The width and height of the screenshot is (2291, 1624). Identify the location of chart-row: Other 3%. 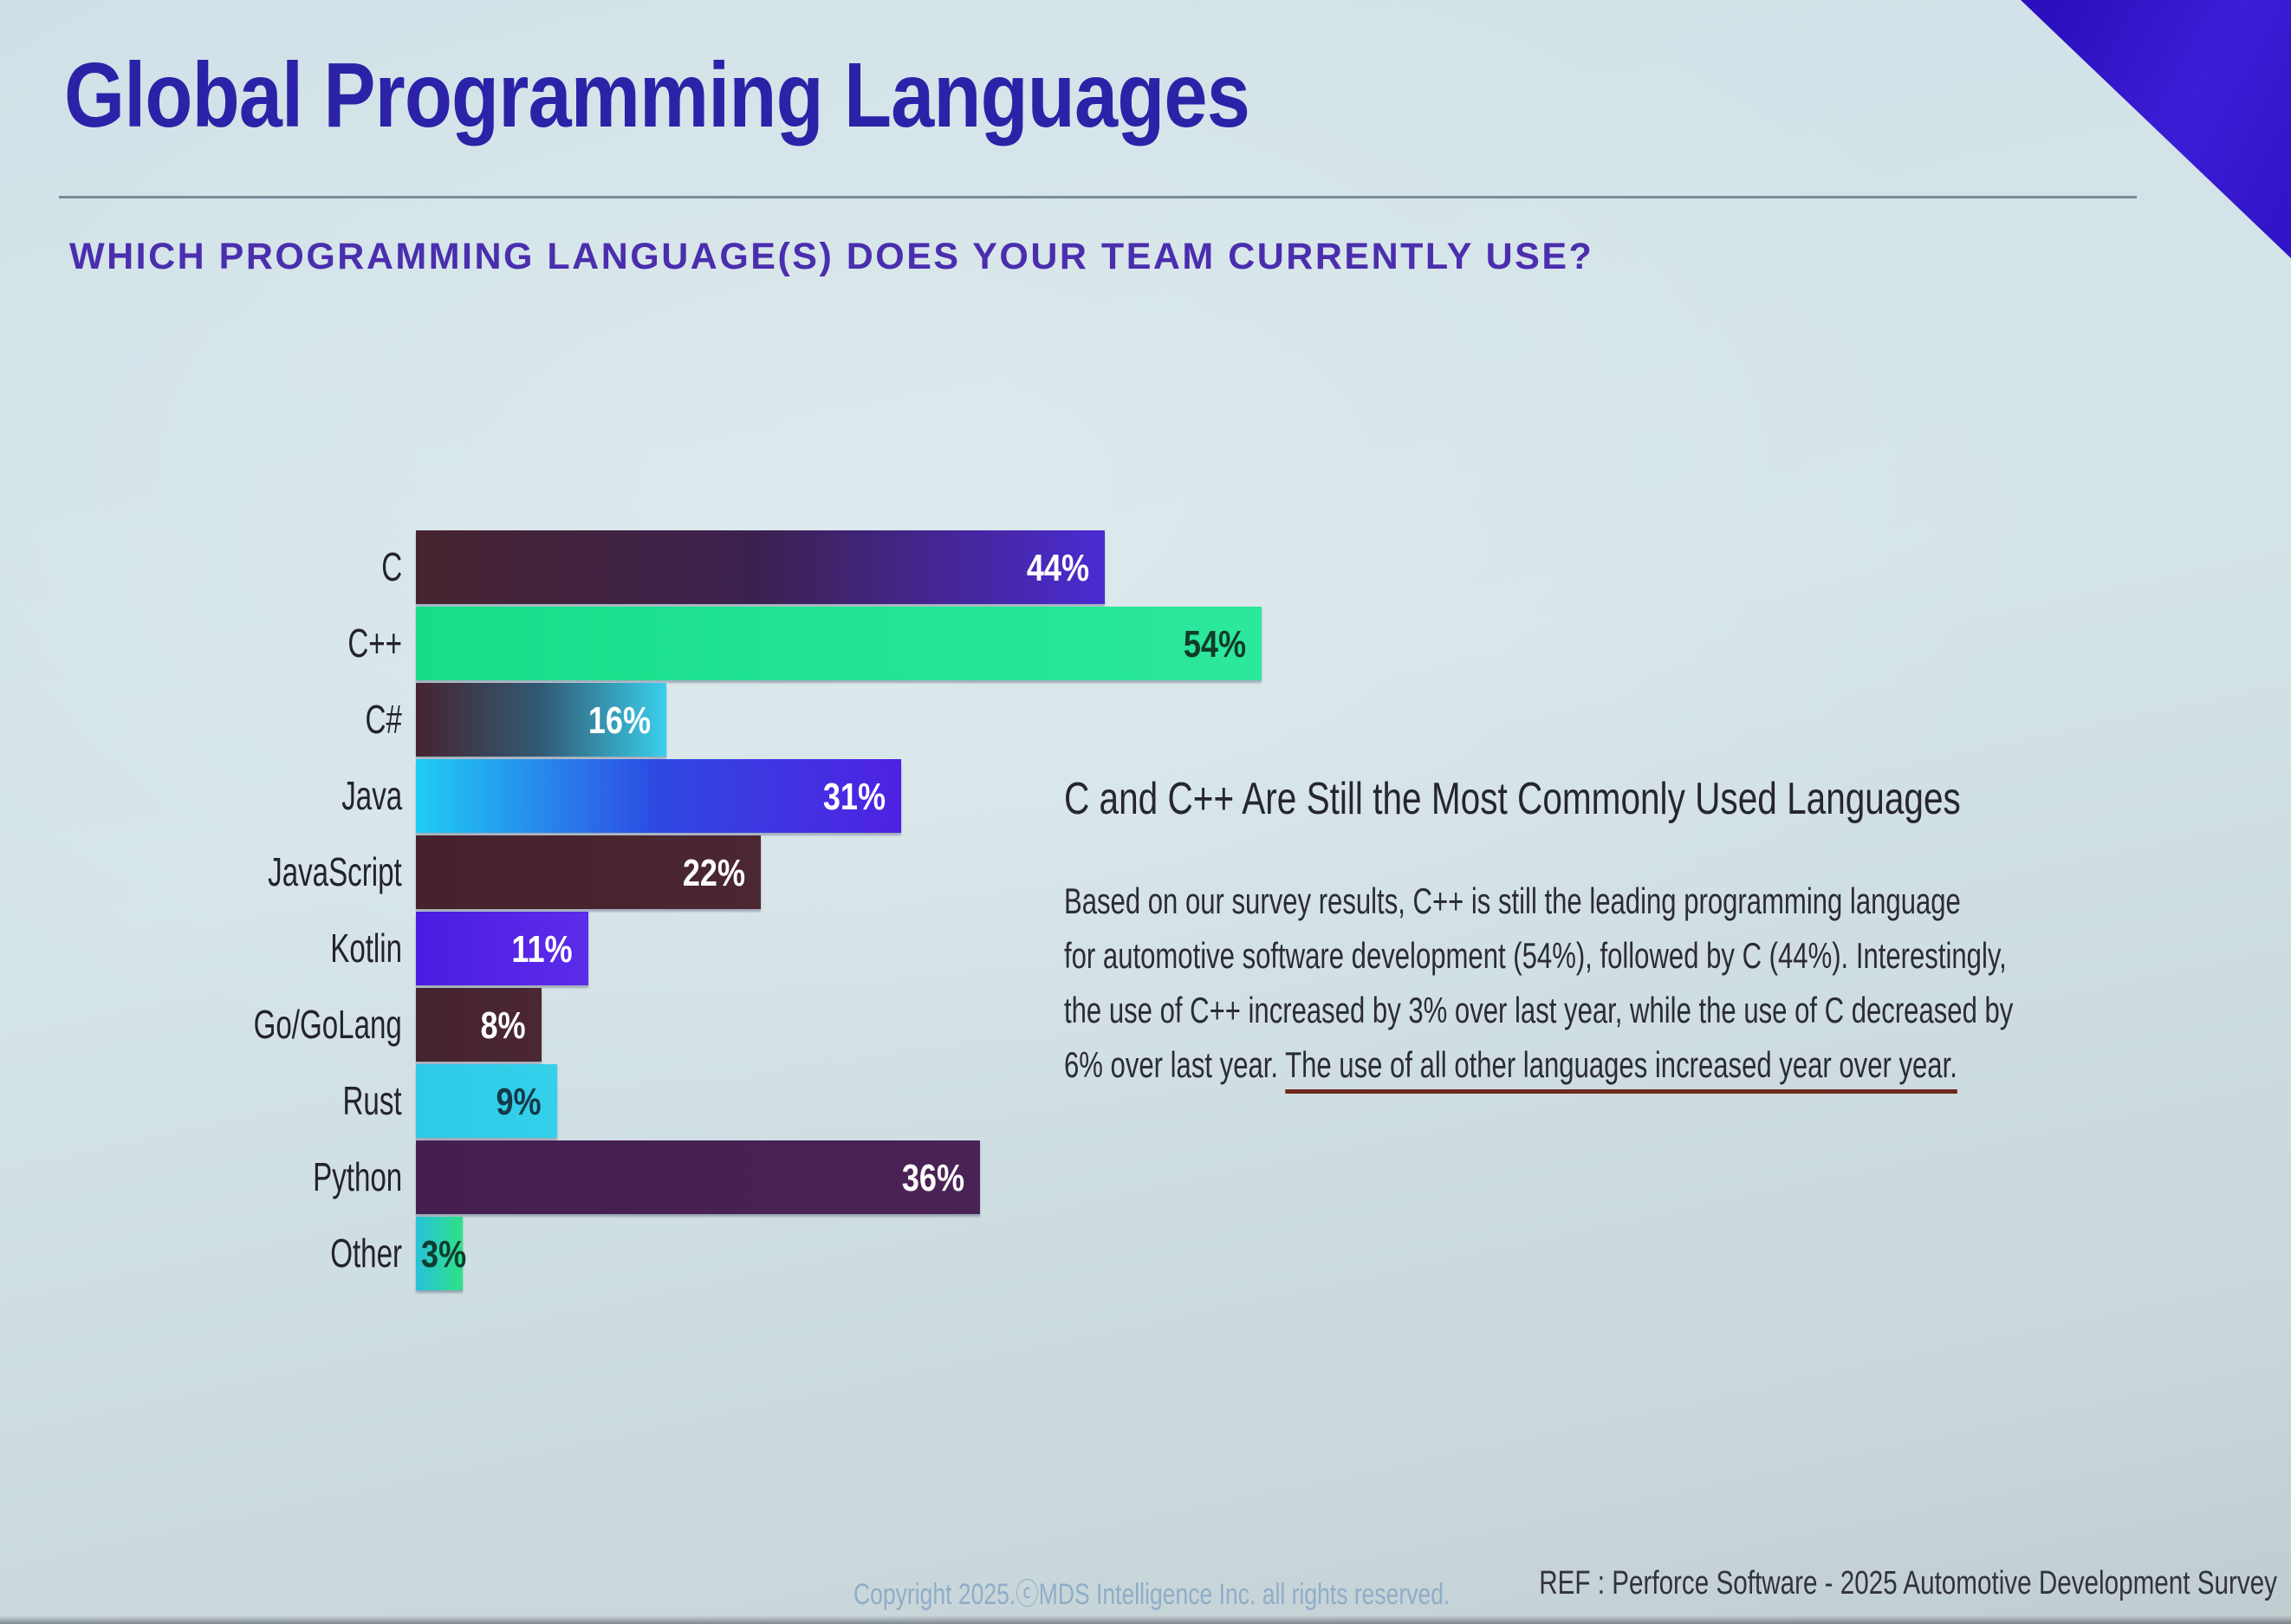
(398, 1253).